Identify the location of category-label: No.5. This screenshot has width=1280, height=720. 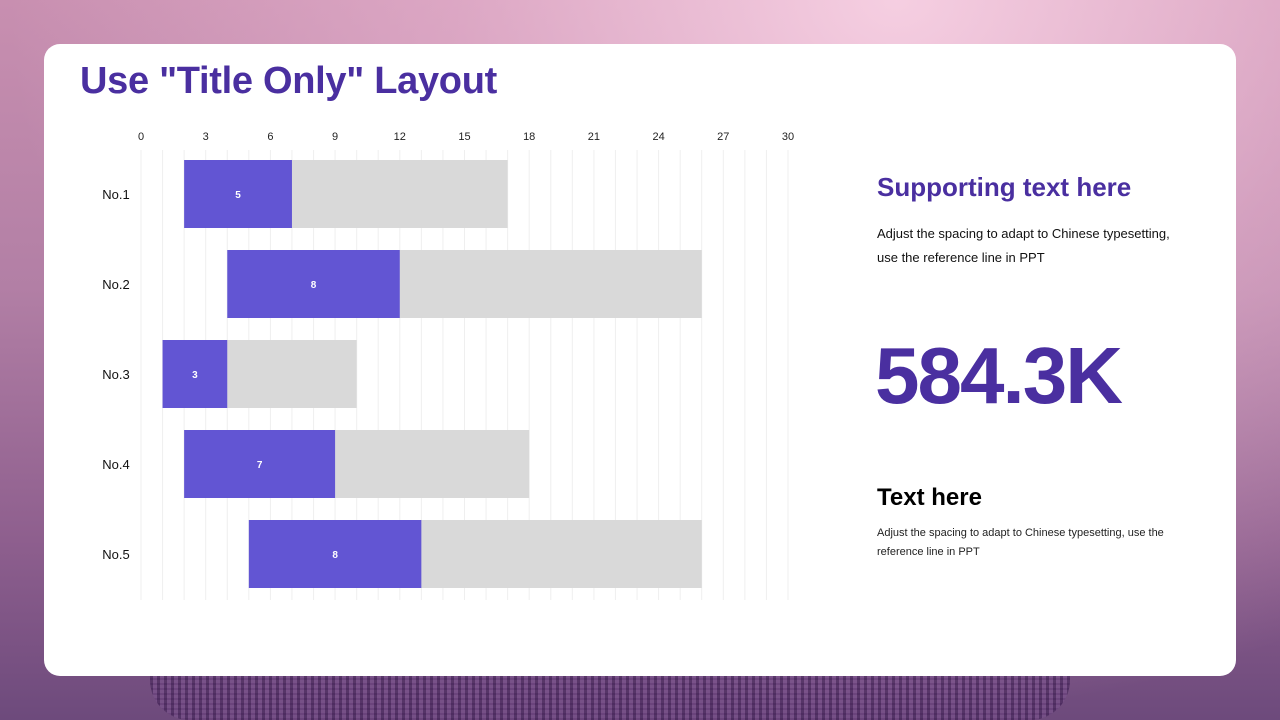
(115, 554).